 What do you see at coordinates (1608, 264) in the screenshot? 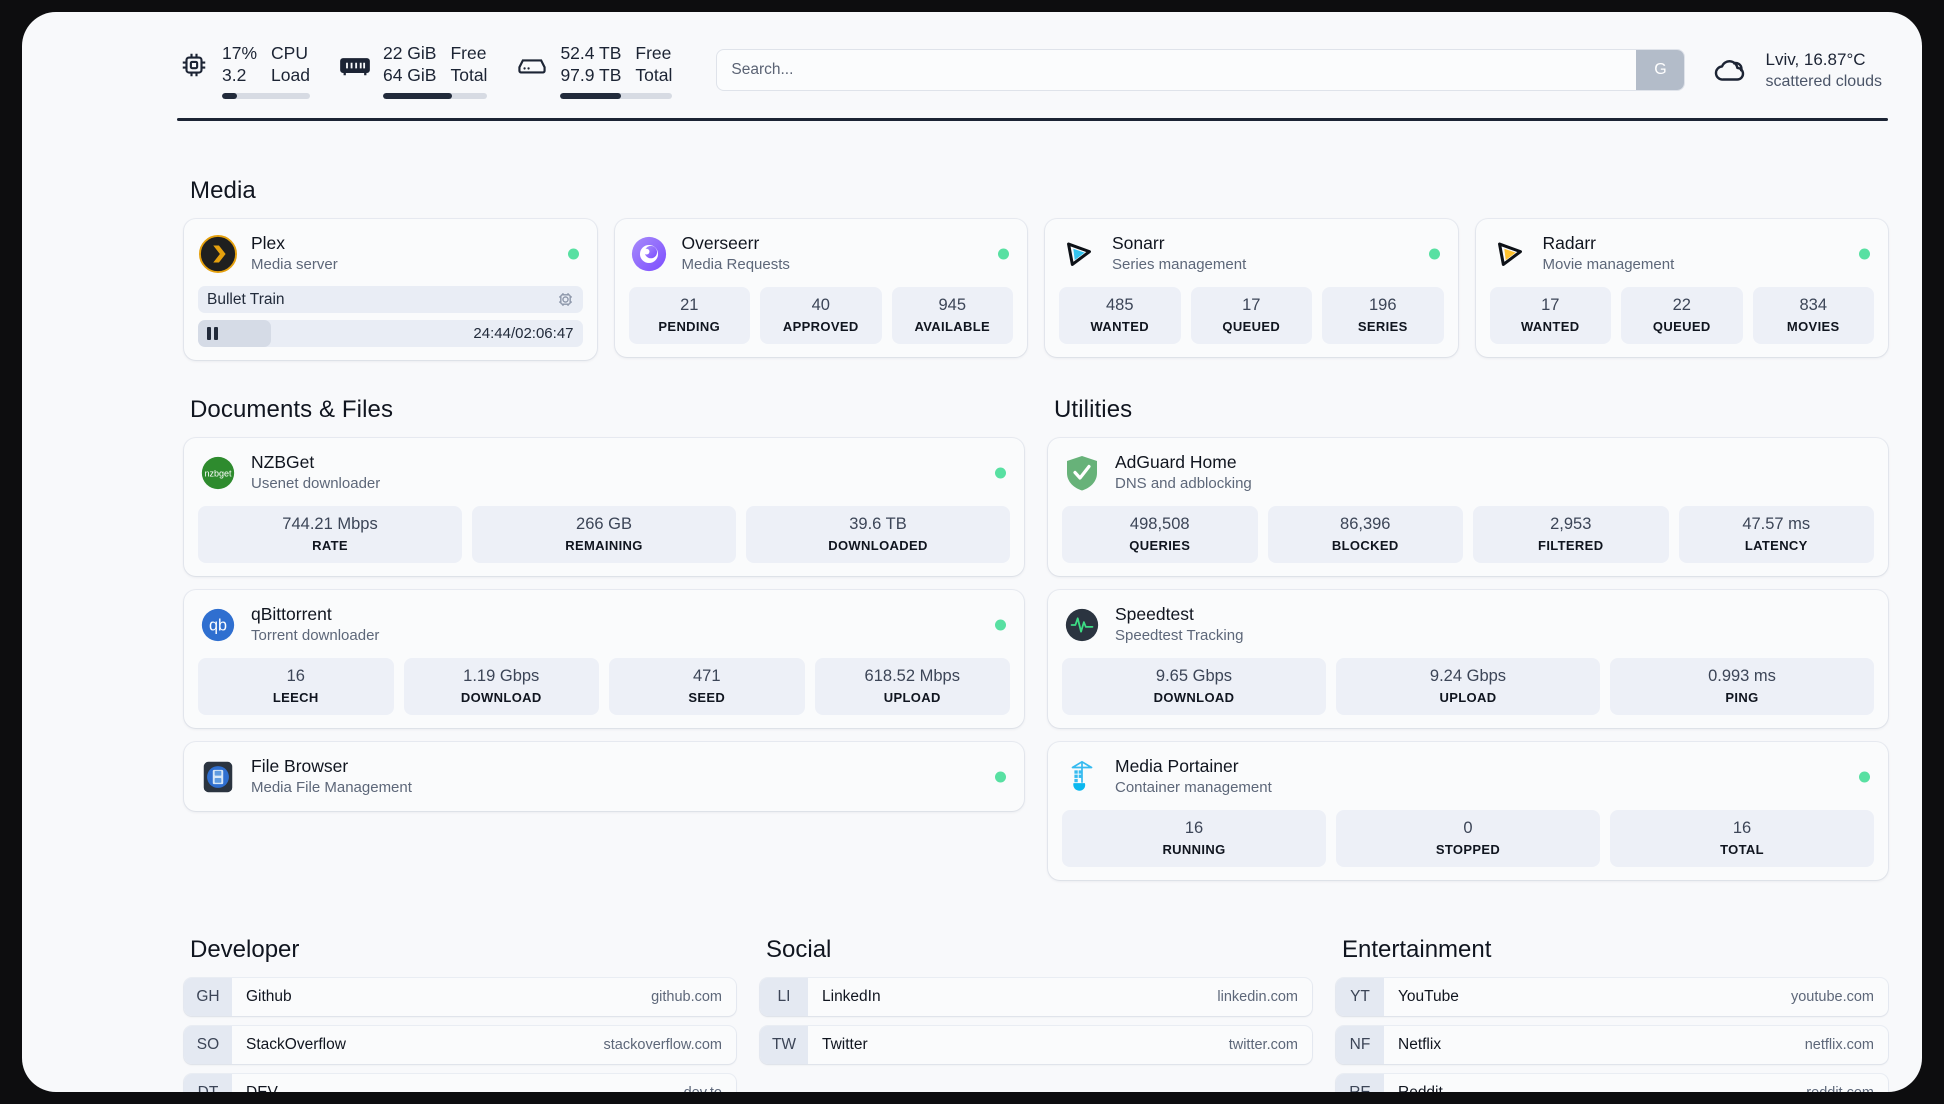
I see `service-subtitle: Movie management` at bounding box center [1608, 264].